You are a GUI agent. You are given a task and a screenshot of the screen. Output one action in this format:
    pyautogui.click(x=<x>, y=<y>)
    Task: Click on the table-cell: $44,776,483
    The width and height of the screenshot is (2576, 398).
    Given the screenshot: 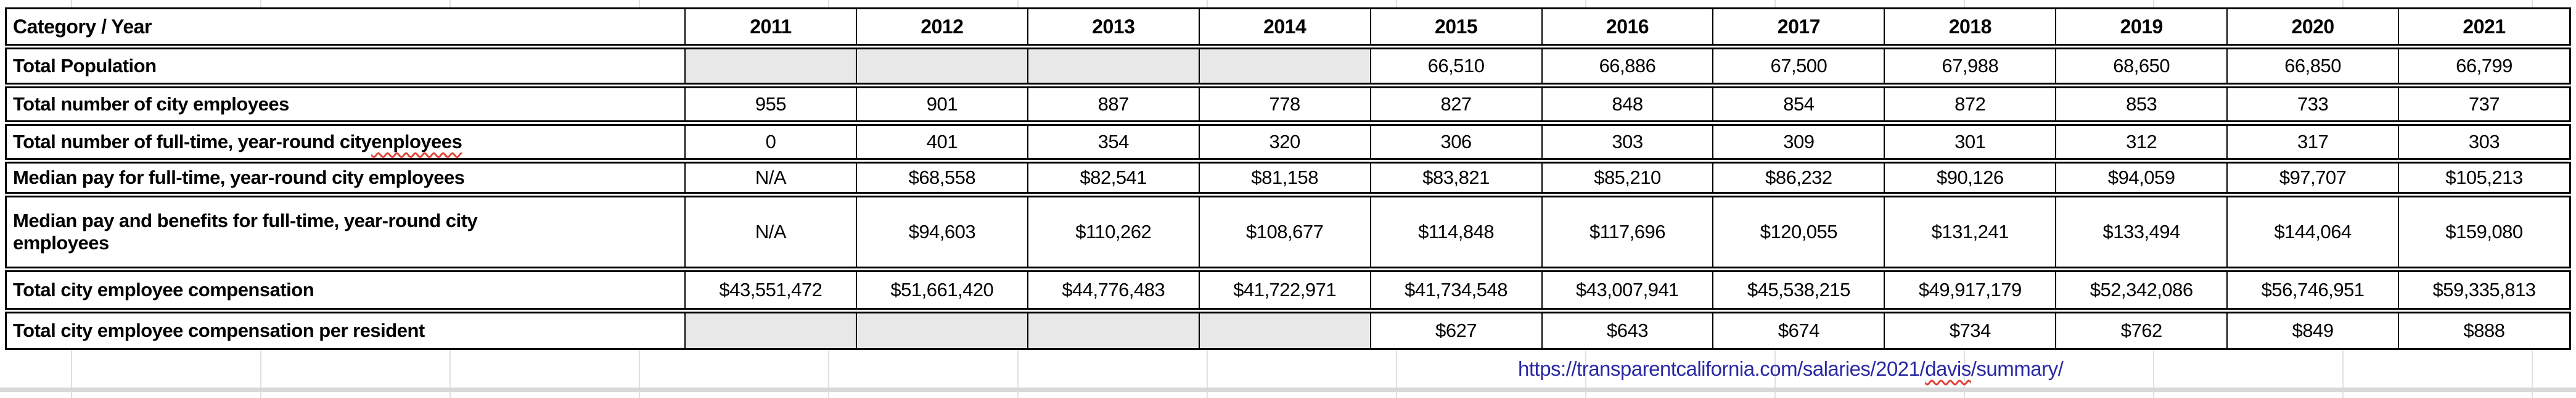 What is the action you would take?
    pyautogui.click(x=1113, y=290)
    